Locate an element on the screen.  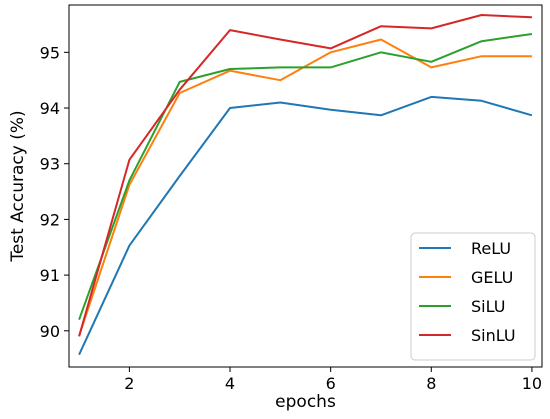
x-tick-label: 6 is located at coordinates (331, 383).